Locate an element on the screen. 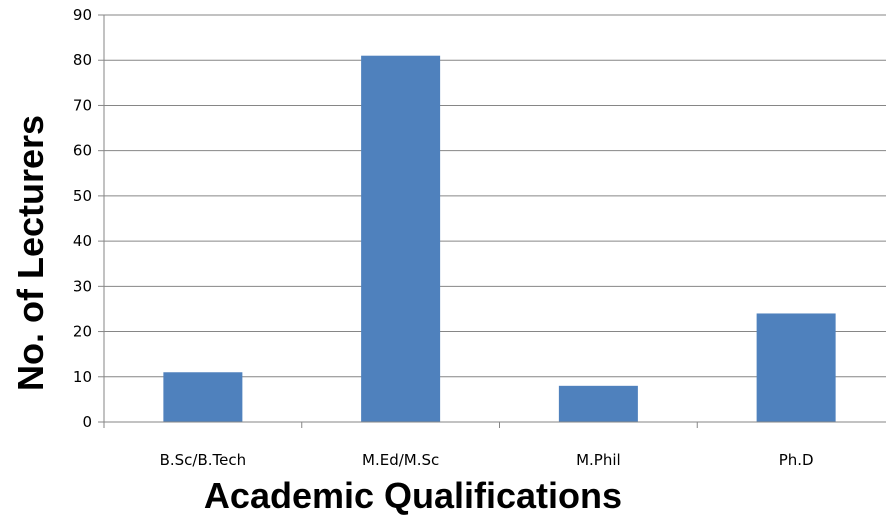  x-category-label: M.Ed/M.Sc is located at coordinates (400, 460).